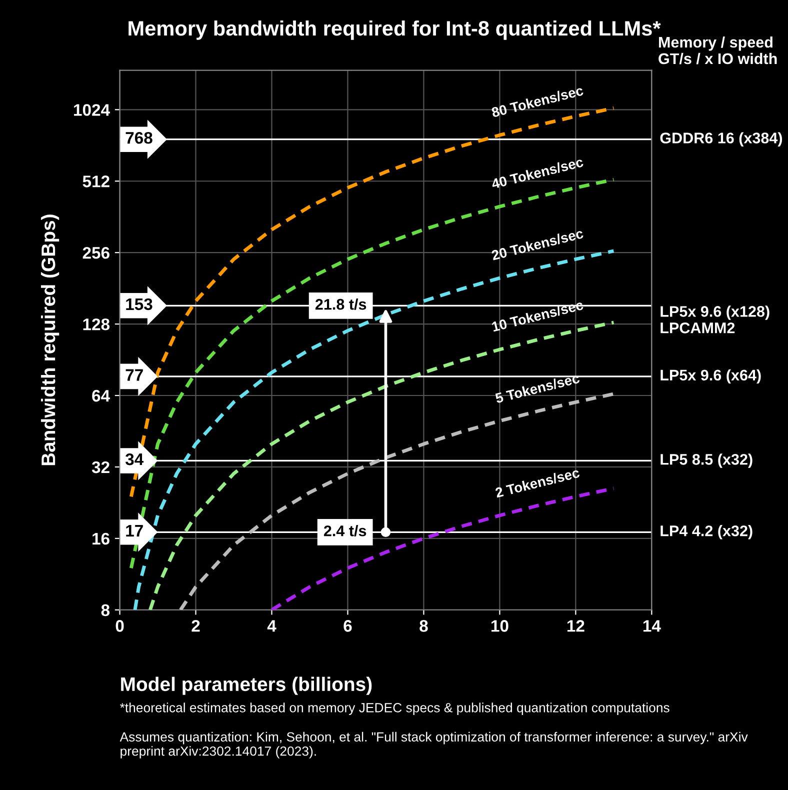 The image size is (788, 790). Describe the element at coordinates (101, 467) in the screenshot. I see `y-tick-label: 32` at that location.